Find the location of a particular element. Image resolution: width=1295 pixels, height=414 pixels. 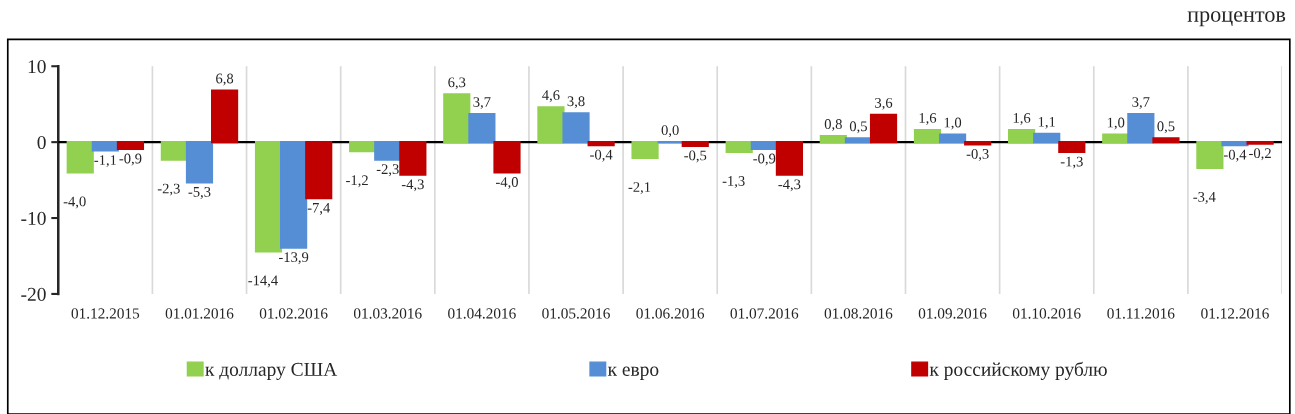

x-tick-label: 01.12.2016 is located at coordinates (1235, 313).